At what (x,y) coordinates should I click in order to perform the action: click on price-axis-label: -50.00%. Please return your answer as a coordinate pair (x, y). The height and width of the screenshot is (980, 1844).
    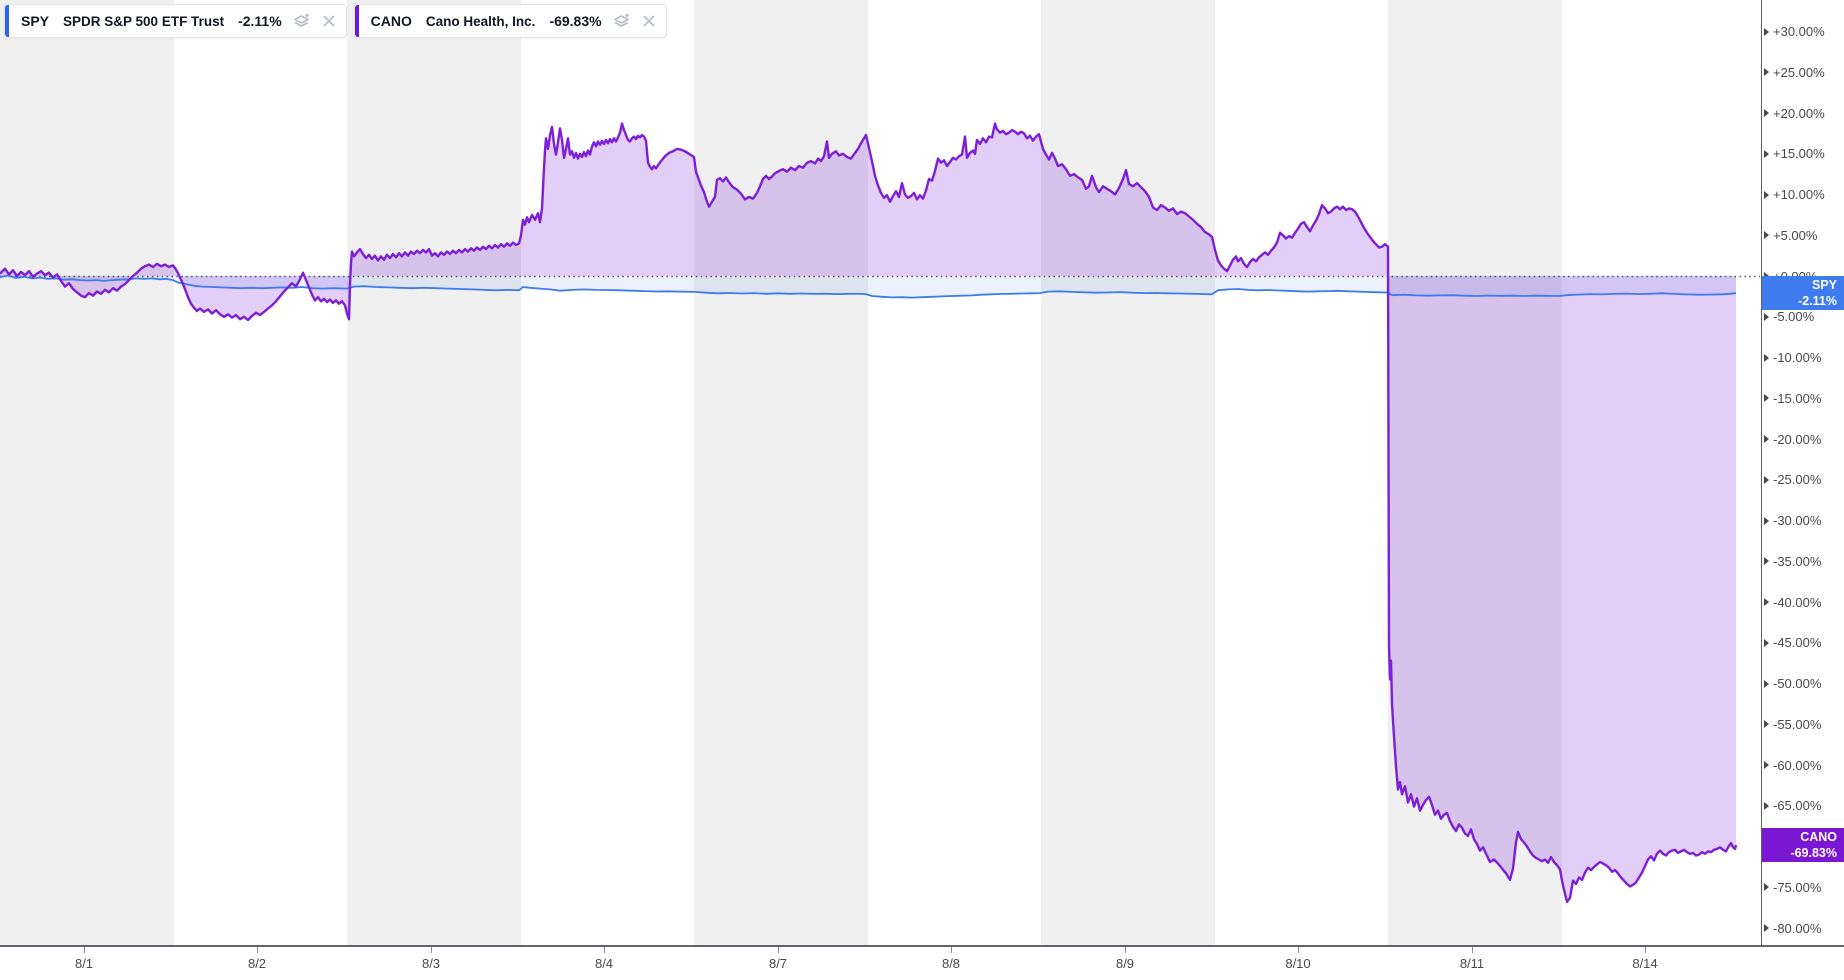
    Looking at the image, I should click on (1791, 684).